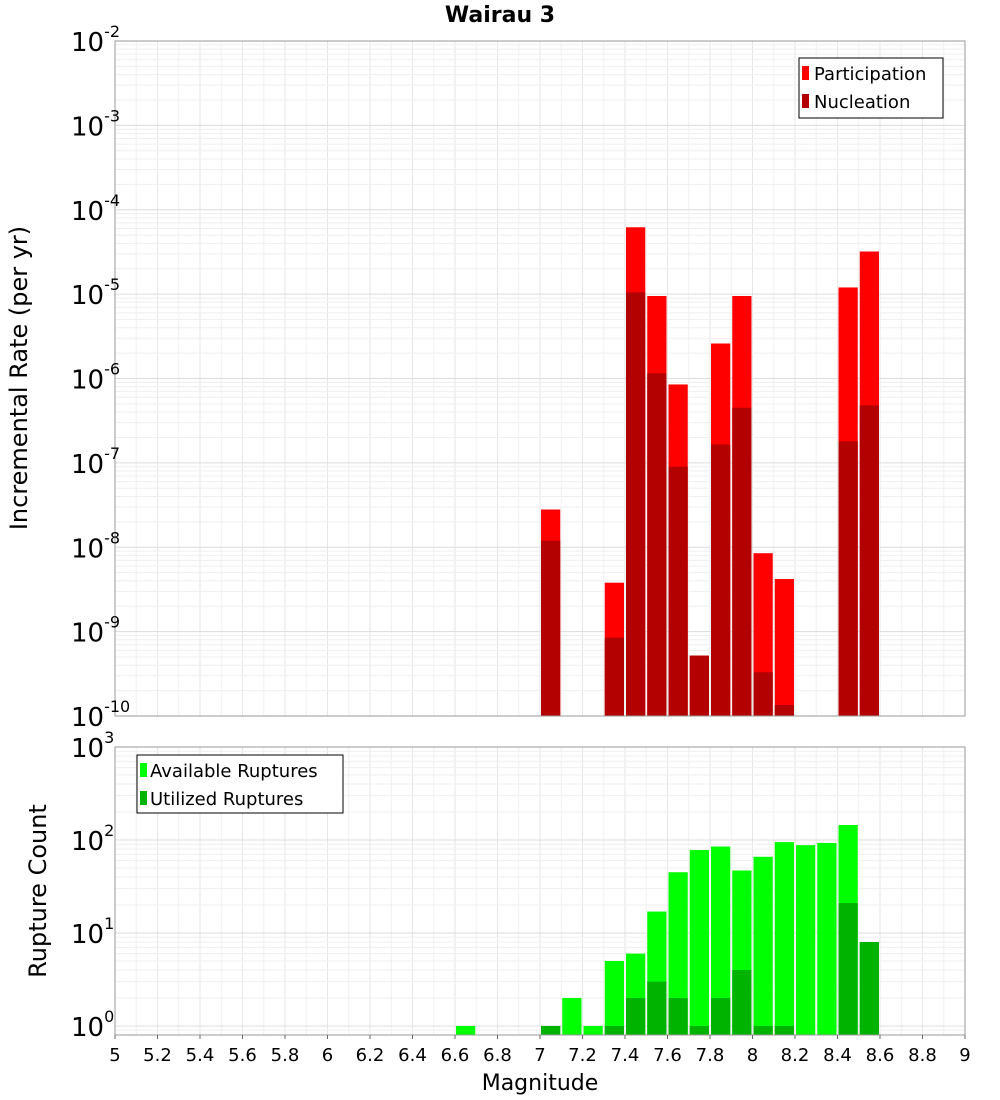  I want to click on top-y-tick-label: 10⁻¹⁰, so click(100, 715).